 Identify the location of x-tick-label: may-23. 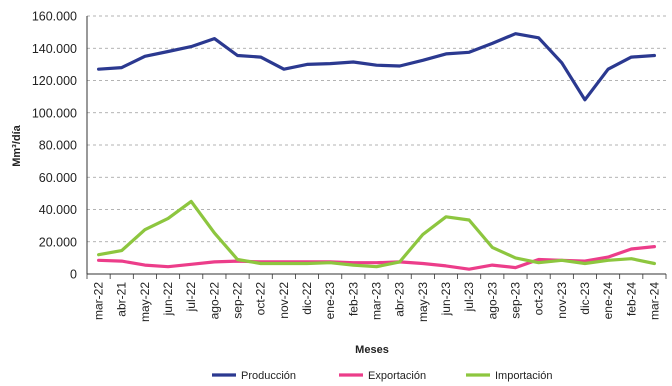
(423, 302).